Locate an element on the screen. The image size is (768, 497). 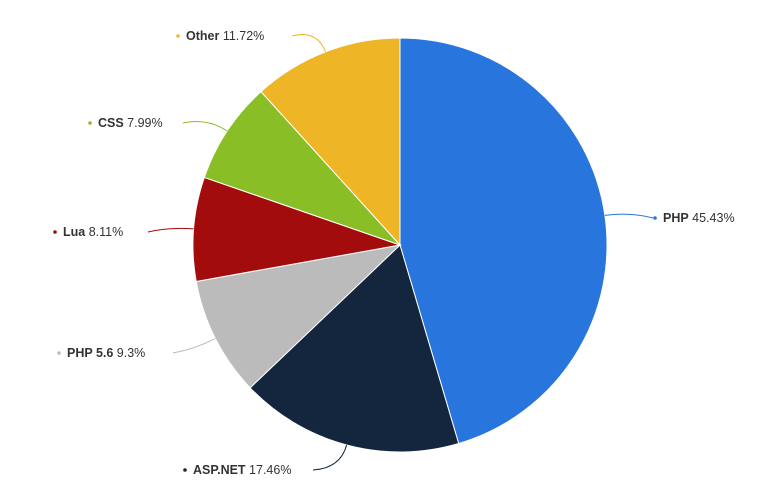
label-asp-net: ASP.NET 17.46% is located at coordinates (242, 470).